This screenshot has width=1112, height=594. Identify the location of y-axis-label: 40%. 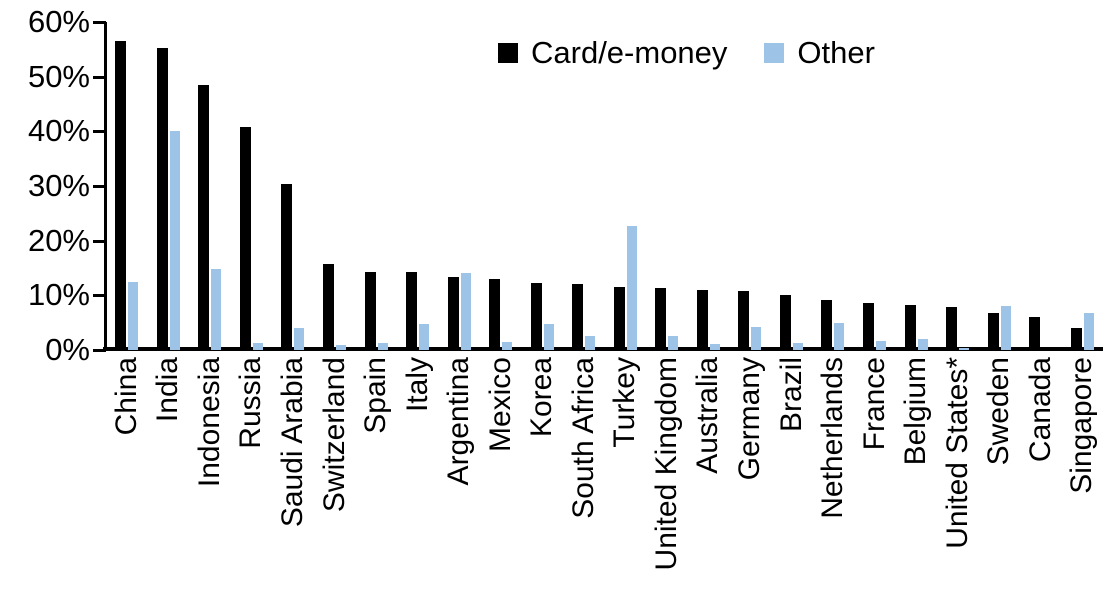
(58, 131).